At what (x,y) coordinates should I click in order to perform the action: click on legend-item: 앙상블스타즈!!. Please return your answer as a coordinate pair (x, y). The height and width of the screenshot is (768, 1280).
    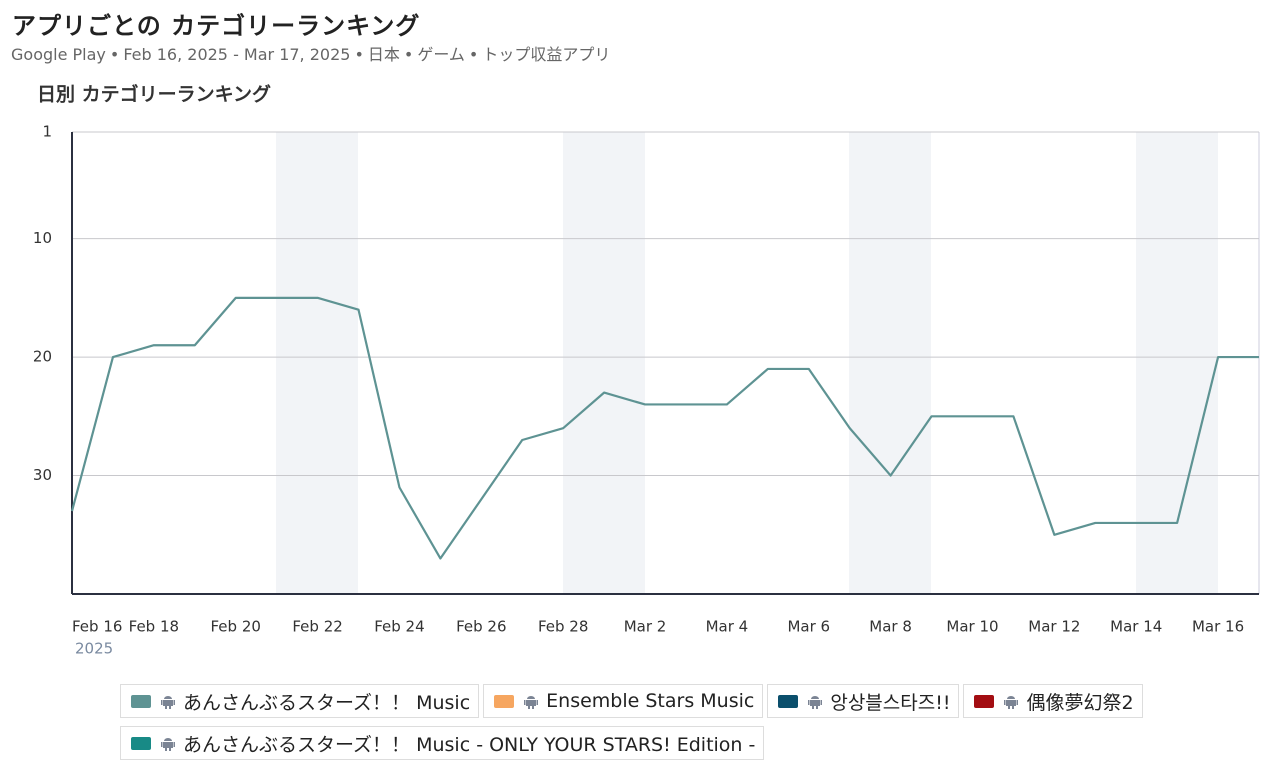
    Looking at the image, I should click on (863, 701).